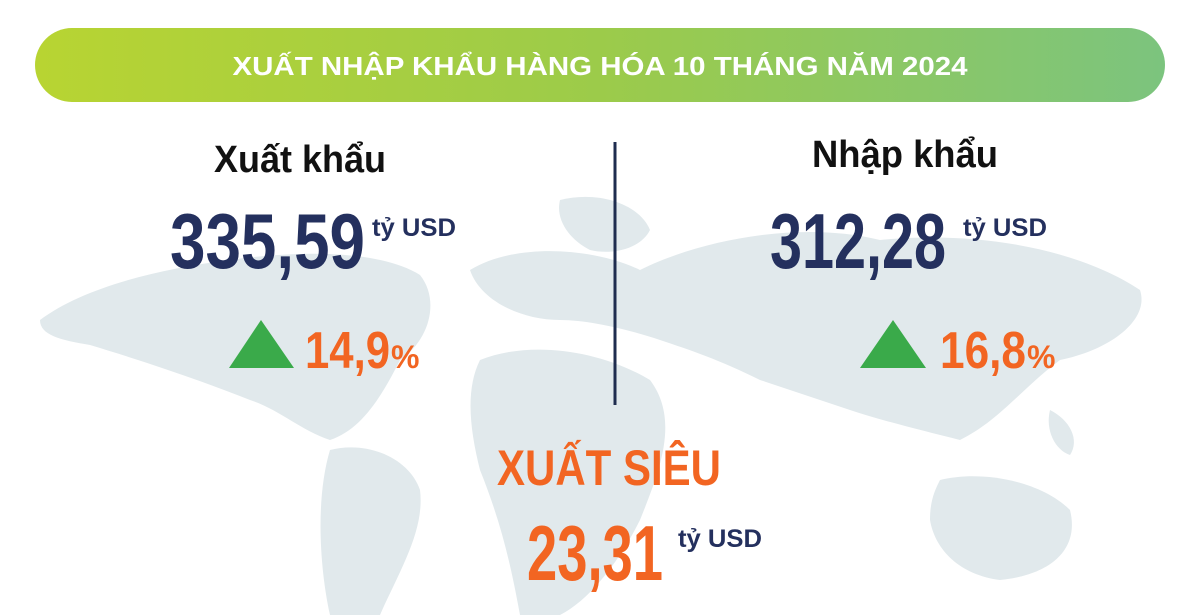  What do you see at coordinates (858, 241) in the screenshot?
I see `import-amount: 312,28` at bounding box center [858, 241].